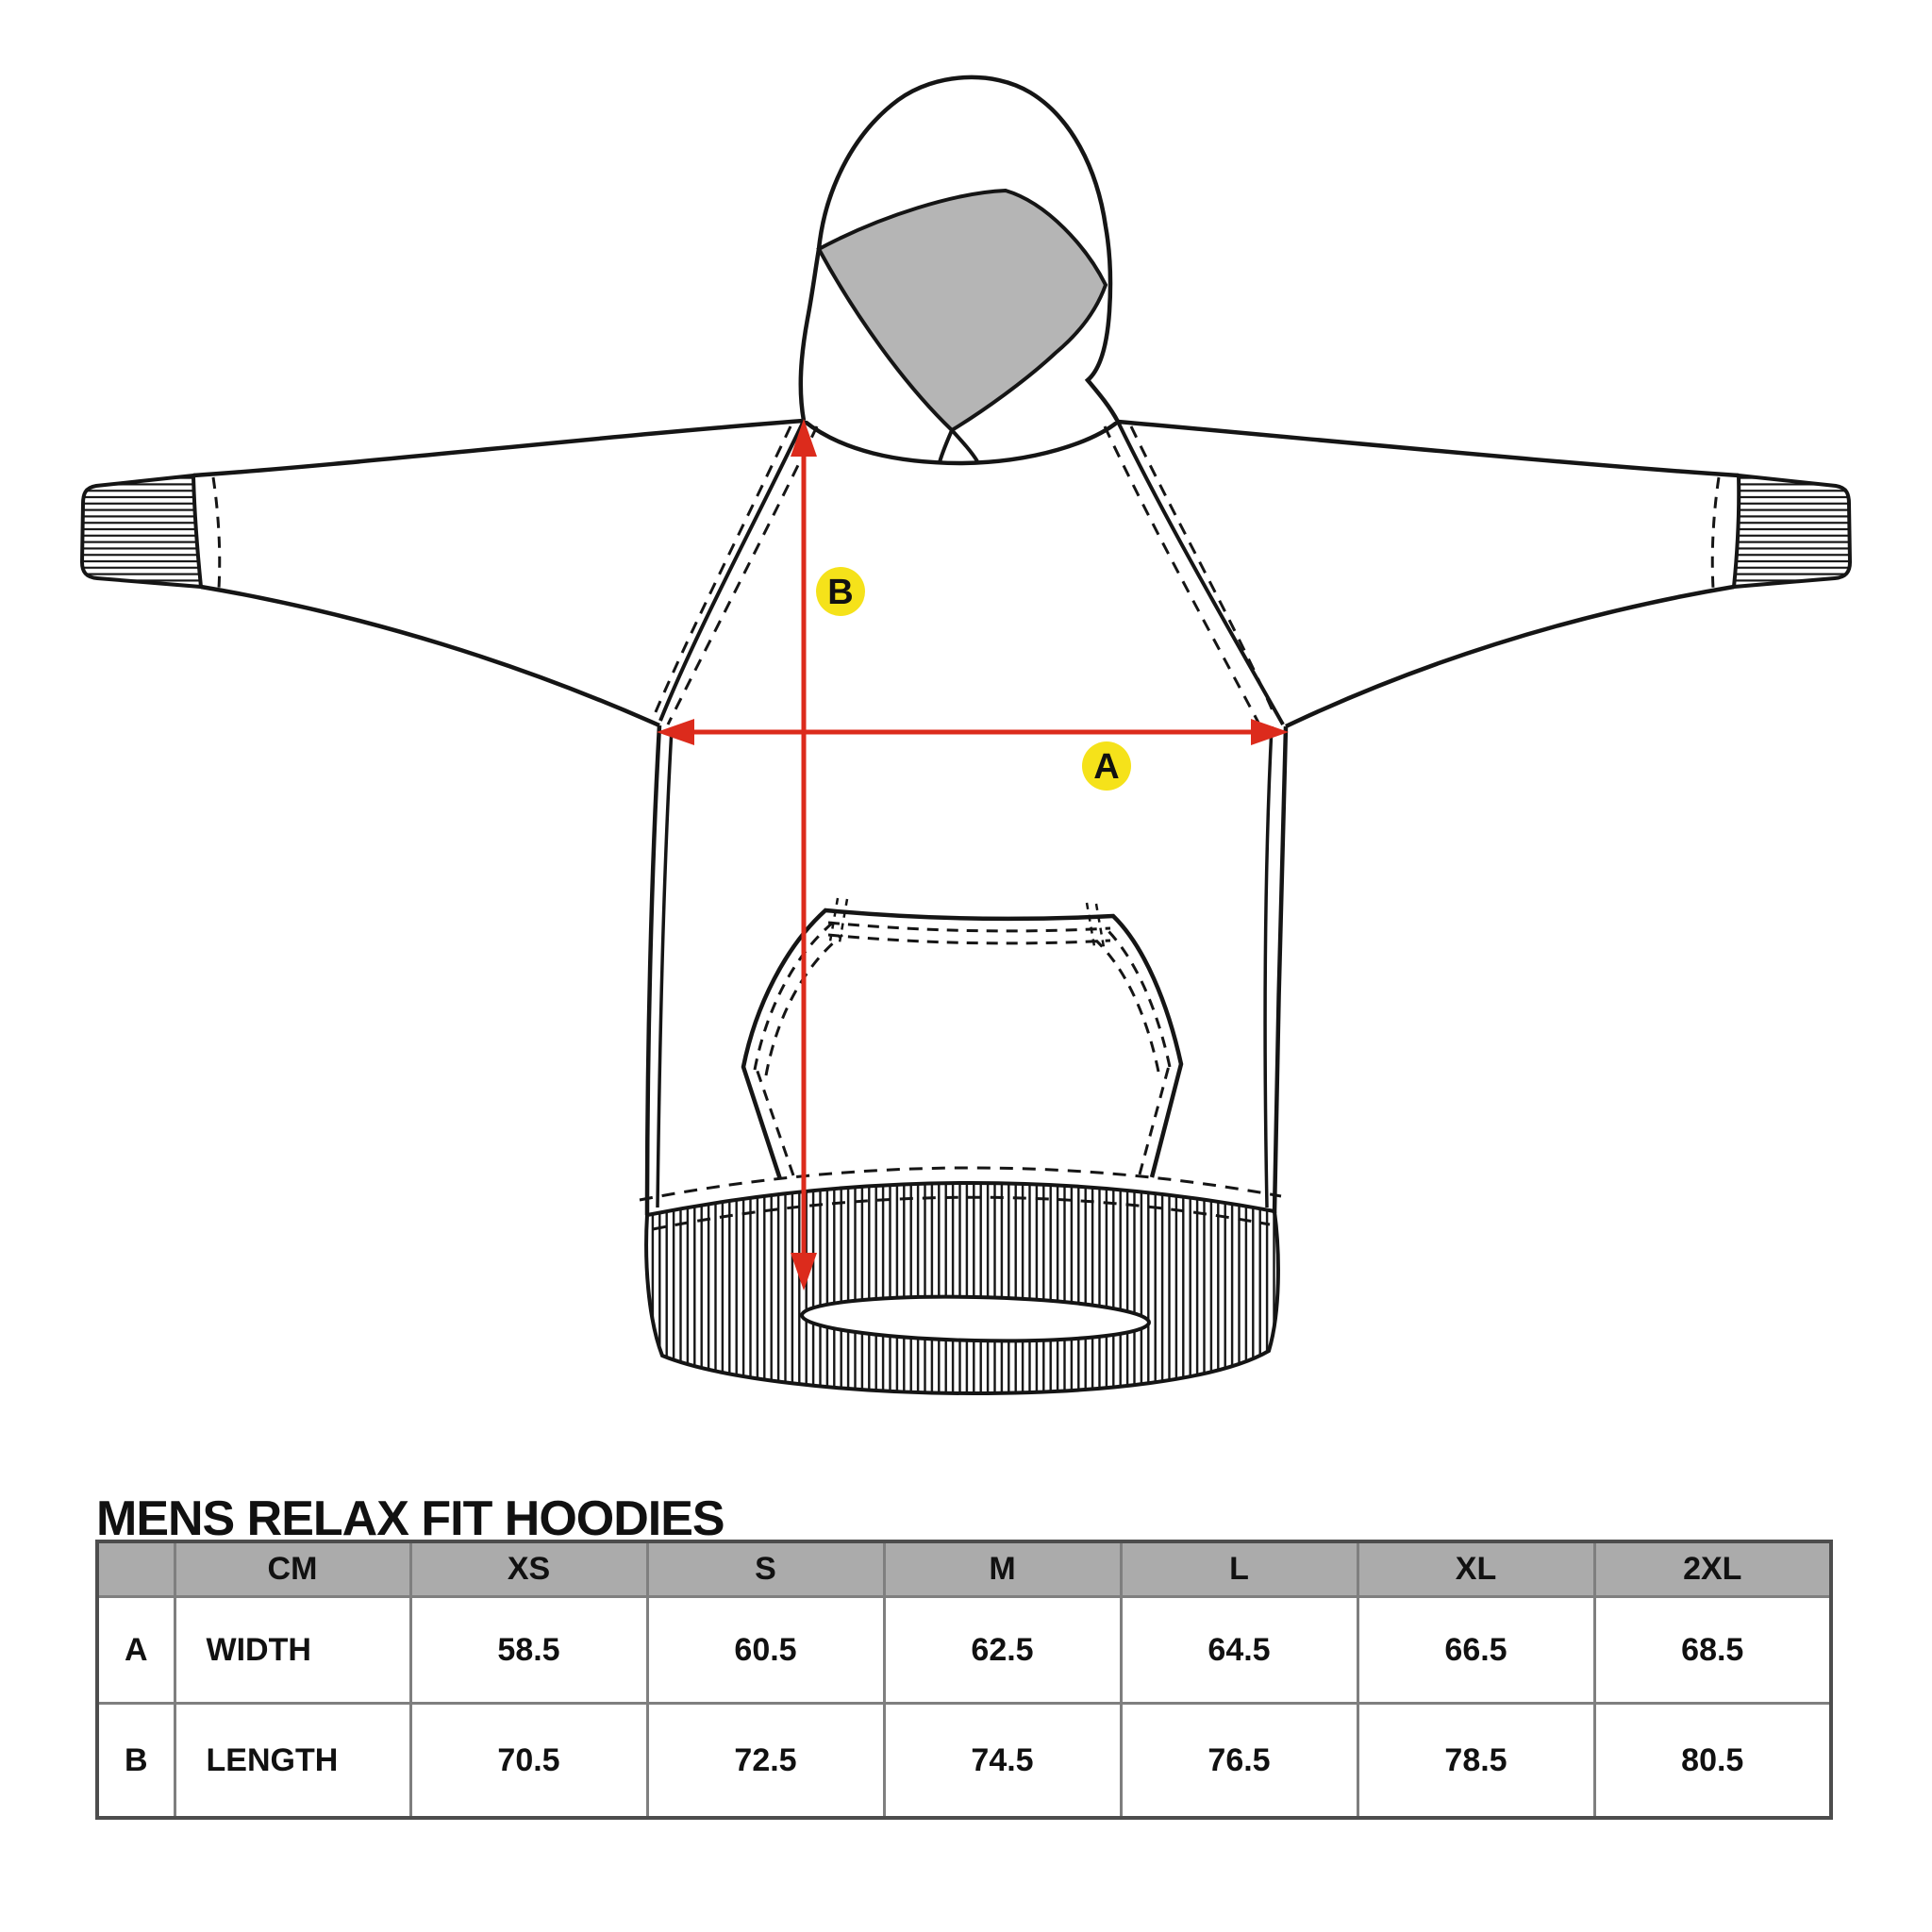 This screenshot has width=1932, height=1932. Describe the element at coordinates (141, 531) in the screenshot. I see `left-cuff` at that location.